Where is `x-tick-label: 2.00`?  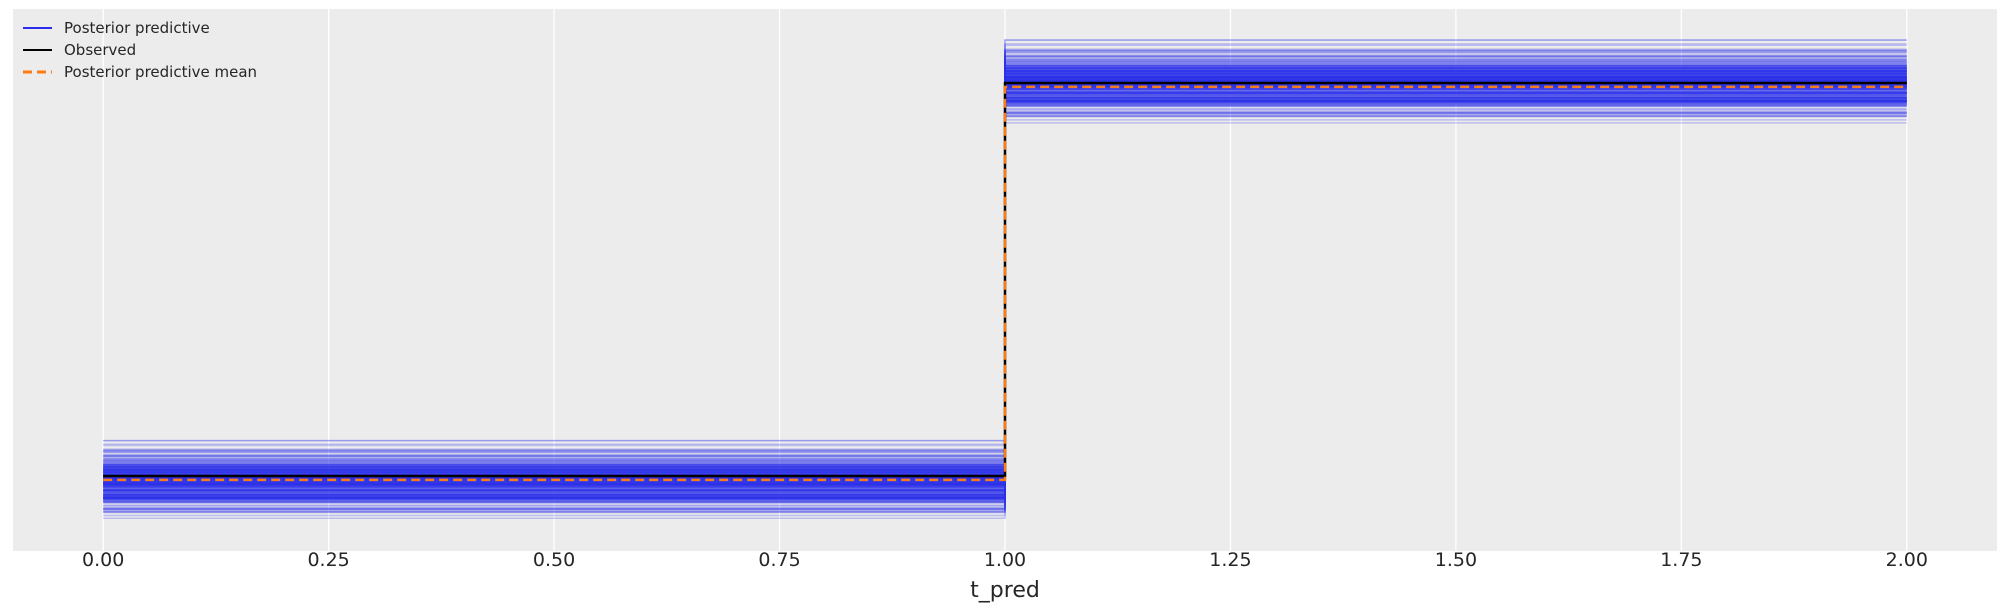 x-tick-label: 2.00 is located at coordinates (1907, 560).